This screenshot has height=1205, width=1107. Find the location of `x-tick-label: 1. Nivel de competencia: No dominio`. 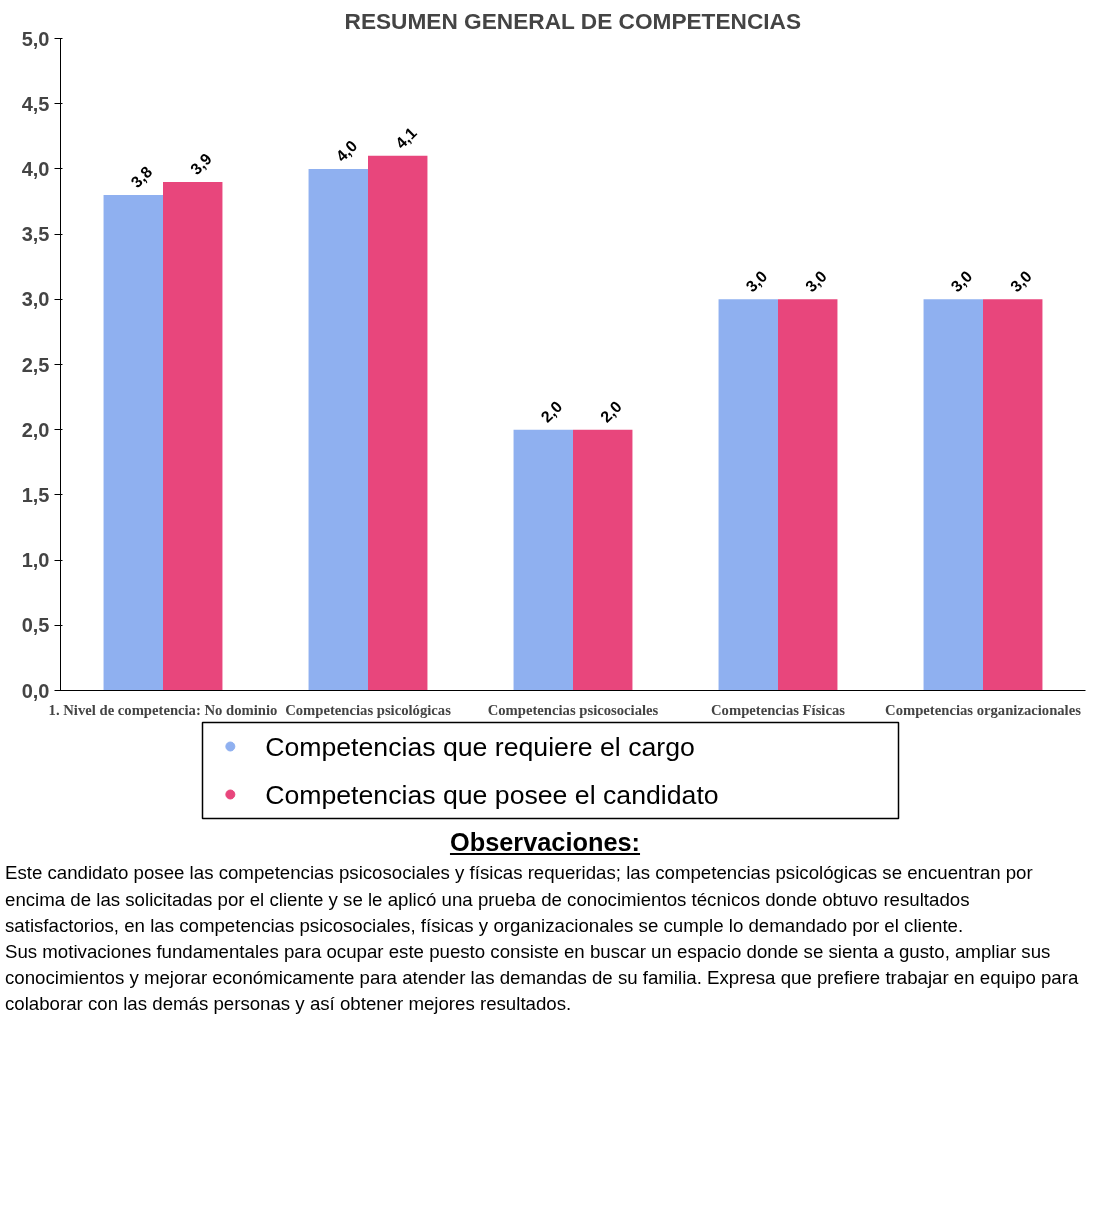

x-tick-label: 1. Nivel de competencia: No dominio is located at coordinates (163, 709).